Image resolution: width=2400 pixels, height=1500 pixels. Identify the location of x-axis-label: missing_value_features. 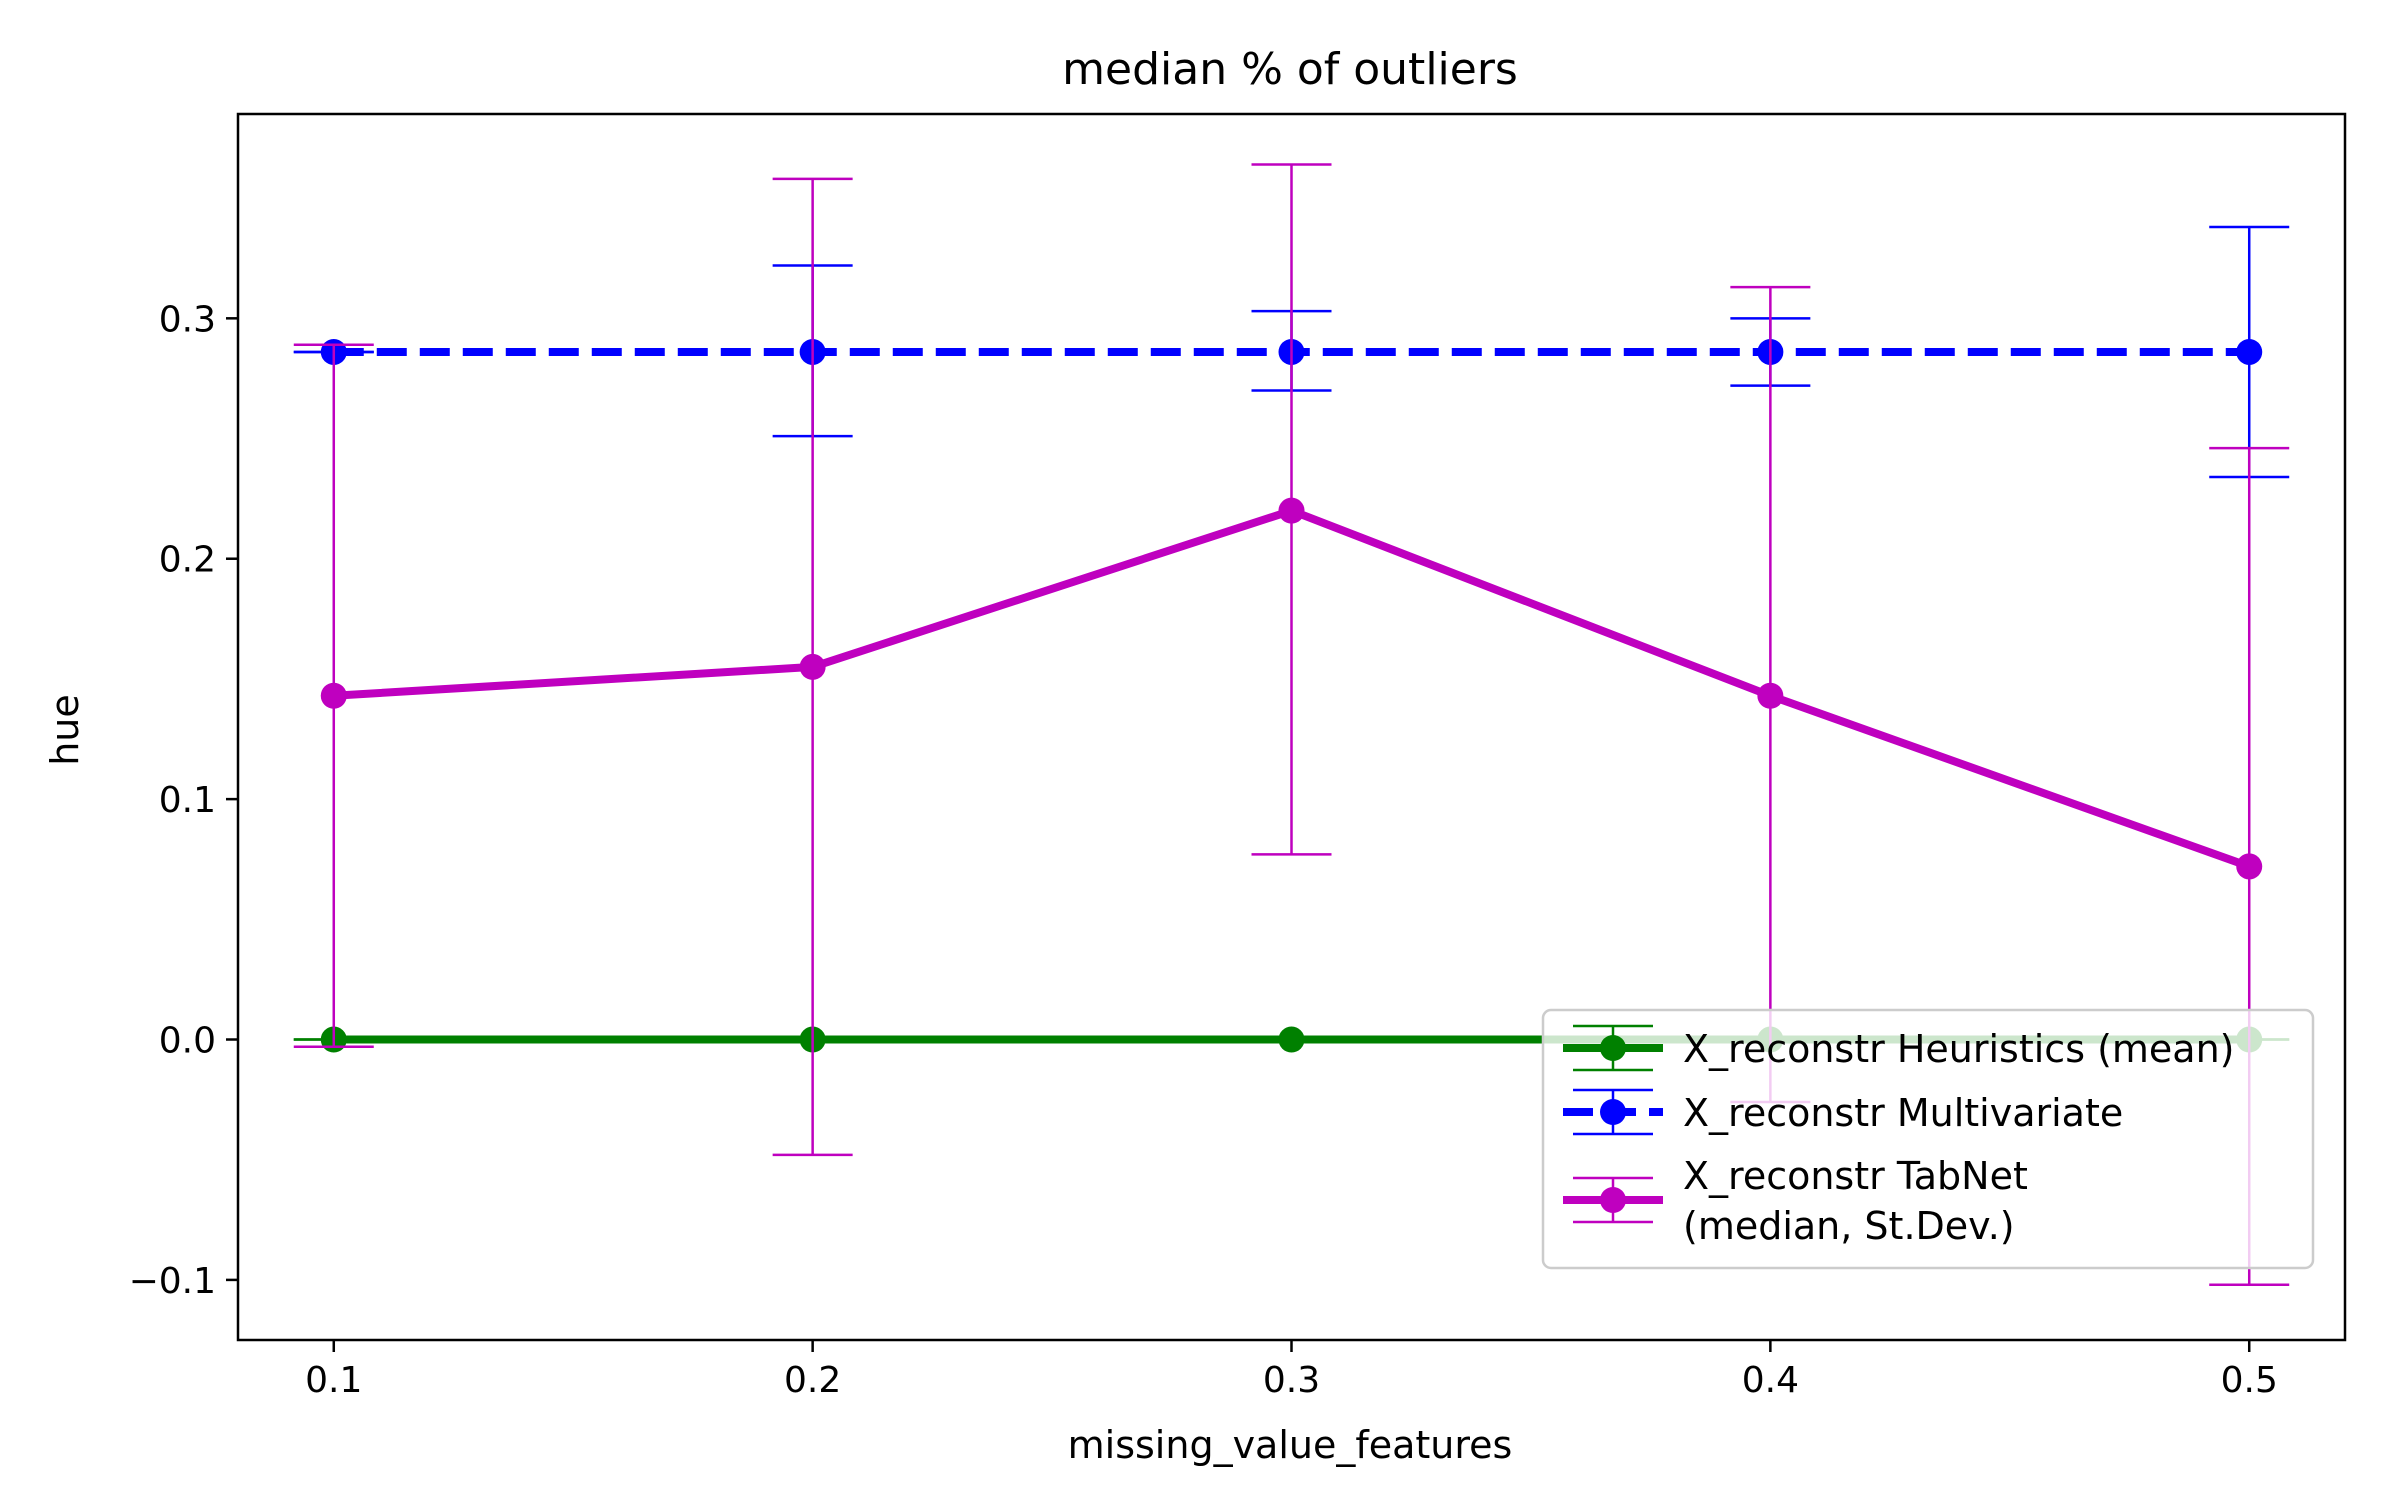
(1290, 1445).